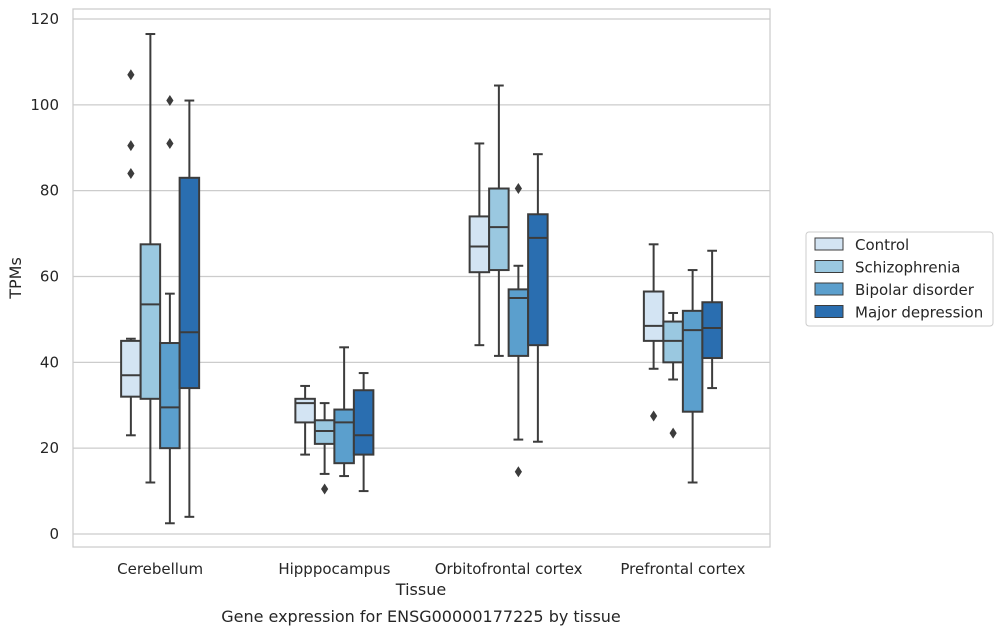  Describe the element at coordinates (509, 569) in the screenshot. I see `x-tick-label: Orbitofrontal cortex` at that location.